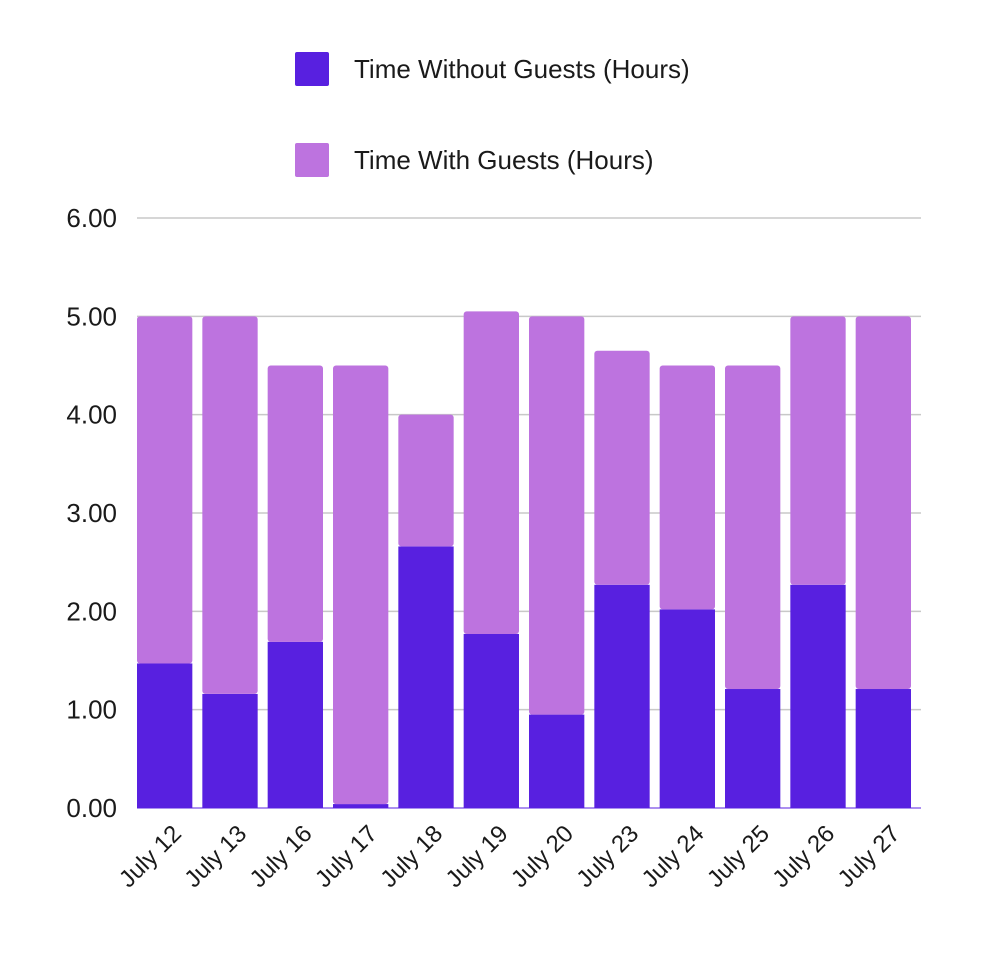 The width and height of the screenshot is (984, 978). I want to click on x-tick-label: July 24, so click(673, 856).